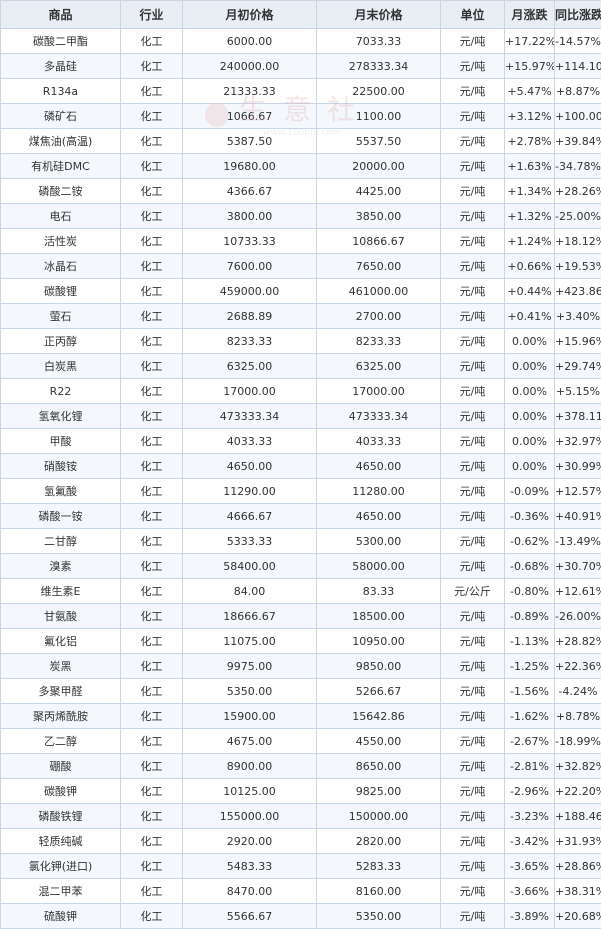 The image size is (601, 929). What do you see at coordinates (61, 891) in the screenshot?
I see `commodity-cell: 混二甲苯` at bounding box center [61, 891].